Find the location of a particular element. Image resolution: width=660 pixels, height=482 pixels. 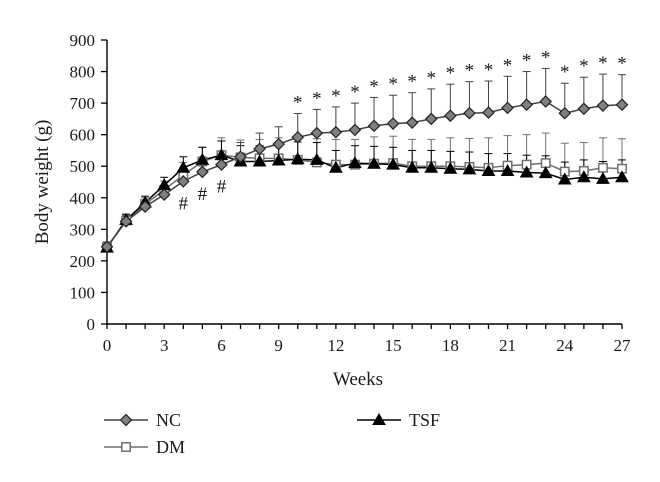

y-tick-label: 900 is located at coordinates (83, 40).